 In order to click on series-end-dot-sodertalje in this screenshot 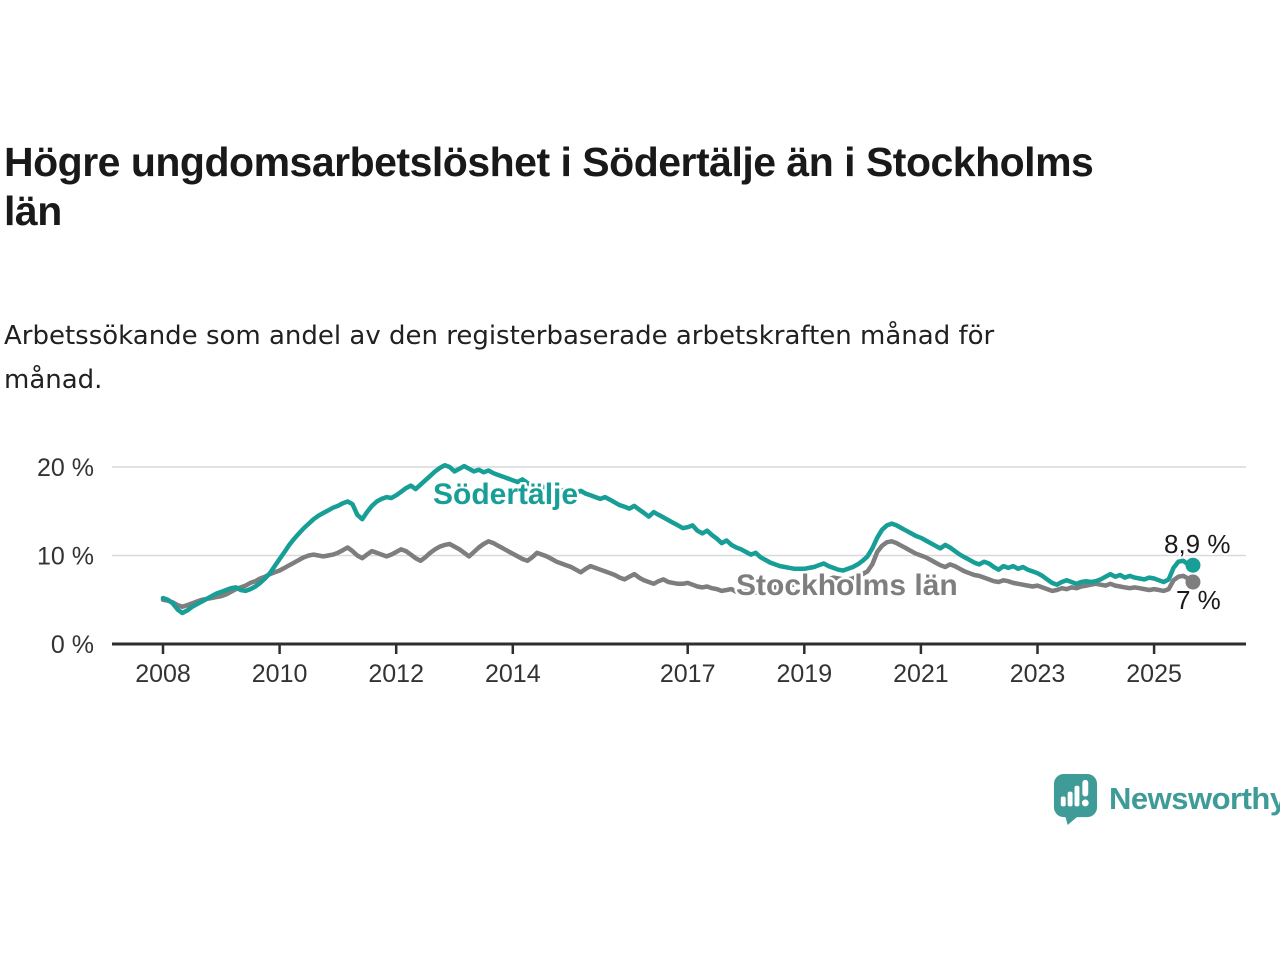, I will do `click(1193, 565)`.